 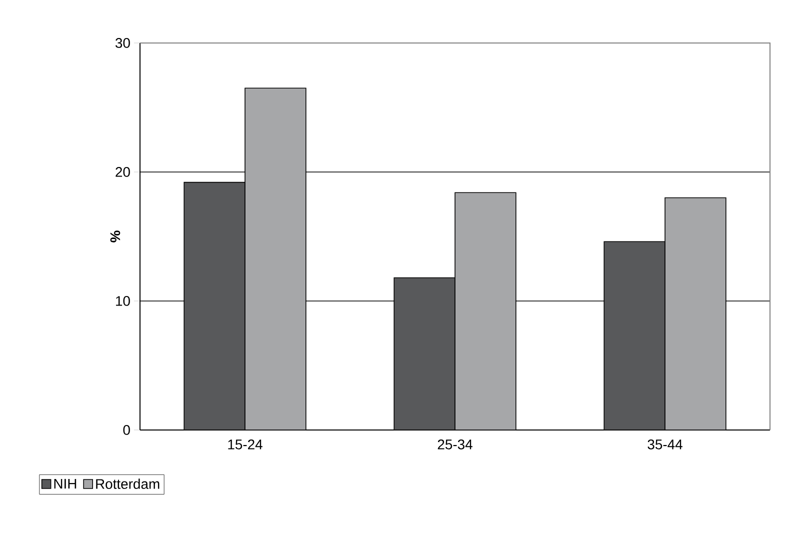 What do you see at coordinates (123, 172) in the screenshot?
I see `y-tick-label: 20` at bounding box center [123, 172].